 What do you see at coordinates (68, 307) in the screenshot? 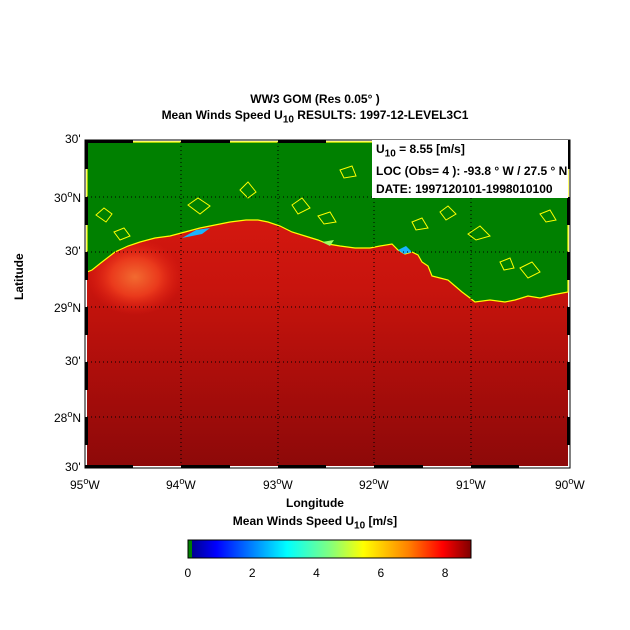
I see `y-tick-label: 29oN` at bounding box center [68, 307].